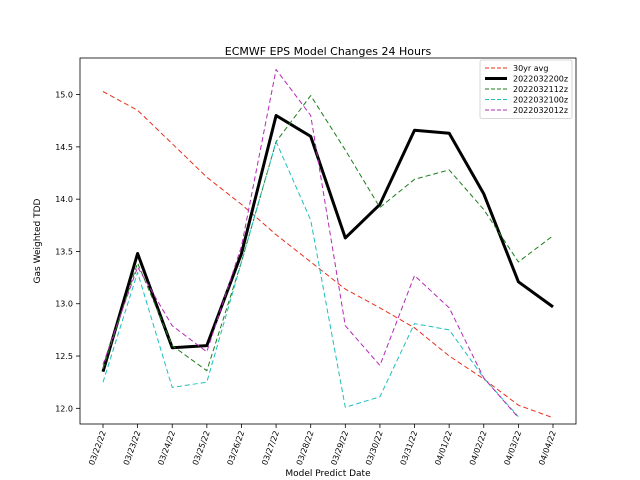  Describe the element at coordinates (540, 79) in the screenshot. I see `legend-label: 2022032200z` at that location.